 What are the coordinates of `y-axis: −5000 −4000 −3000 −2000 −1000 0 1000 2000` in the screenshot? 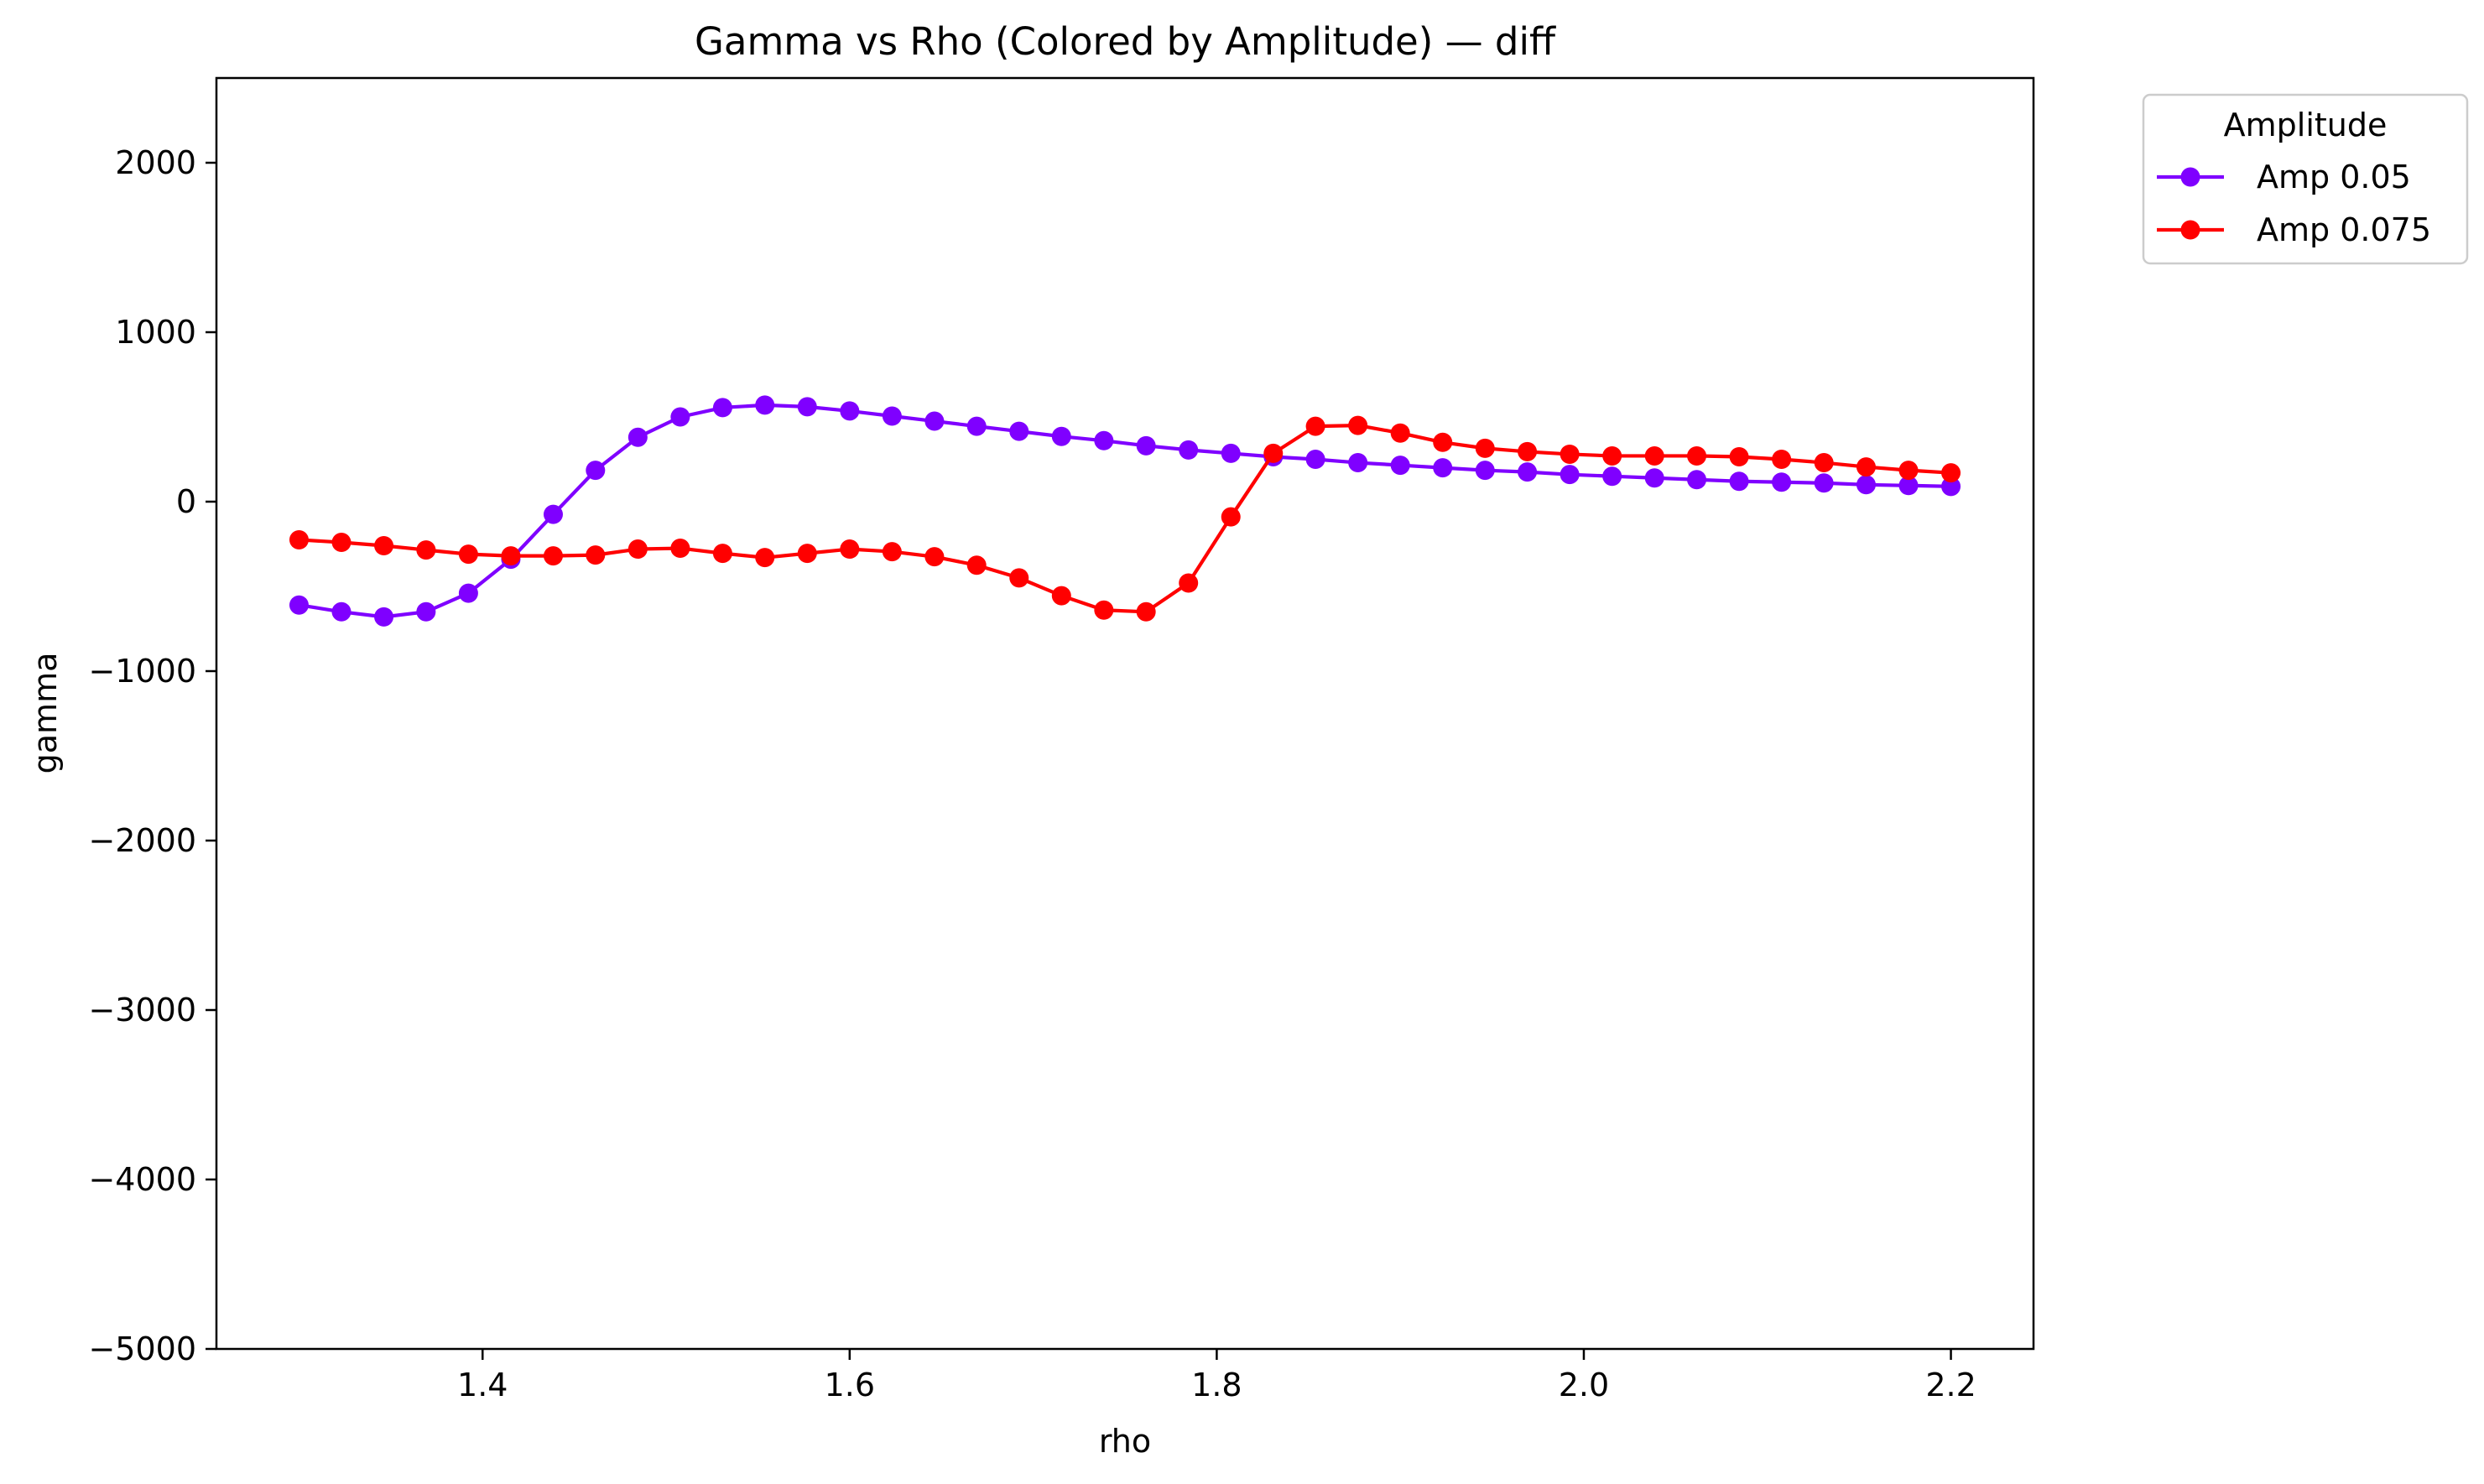 It's located at (152, 755).